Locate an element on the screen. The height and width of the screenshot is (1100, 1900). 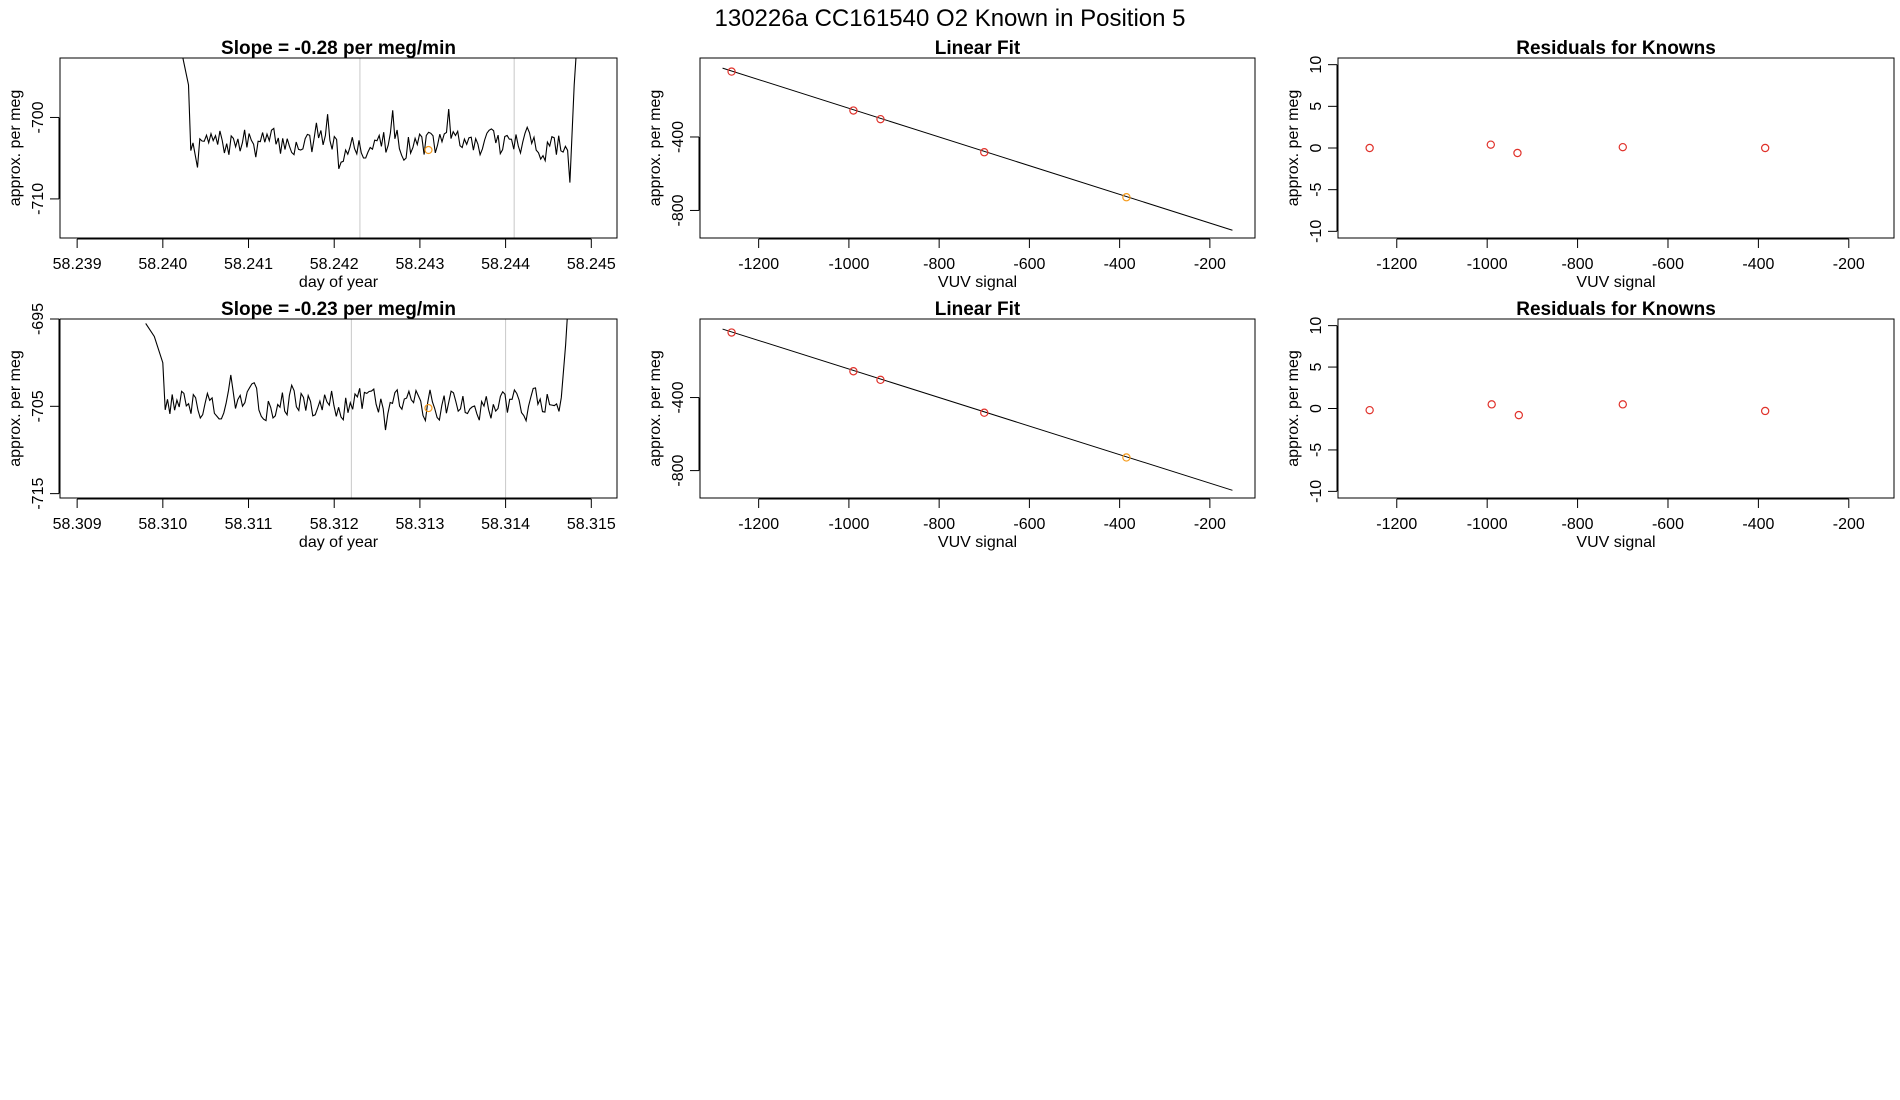
x-tick-label: 58.309 is located at coordinates (77, 524).